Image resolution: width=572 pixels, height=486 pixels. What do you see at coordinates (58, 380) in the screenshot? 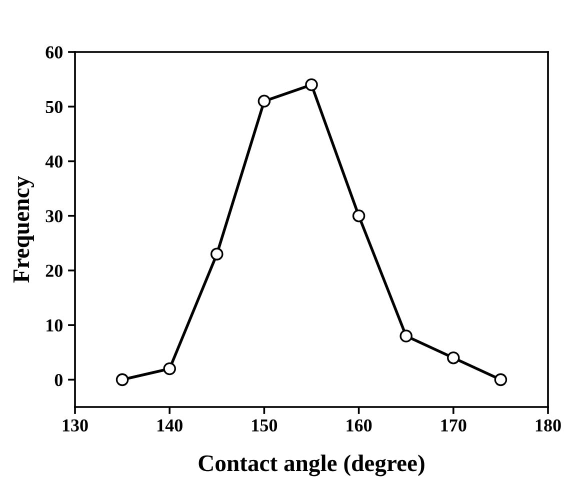
I see `y-tick-label: 0` at bounding box center [58, 380].